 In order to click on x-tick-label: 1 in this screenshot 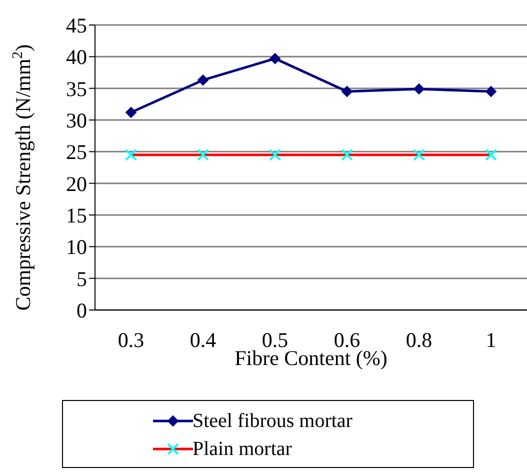, I will do `click(491, 340)`.